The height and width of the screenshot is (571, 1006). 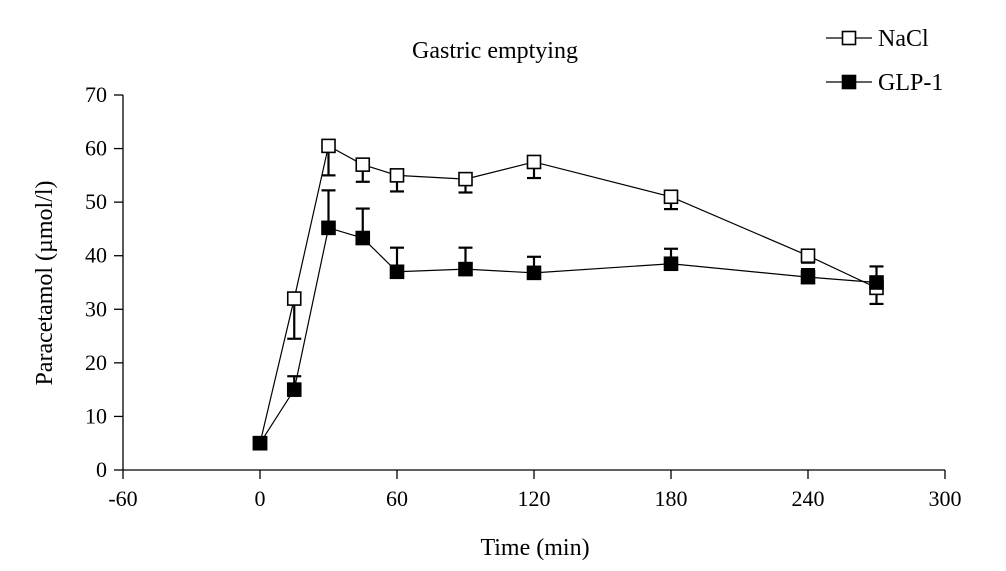 I want to click on legend-label: NaCl, so click(x=903, y=39).